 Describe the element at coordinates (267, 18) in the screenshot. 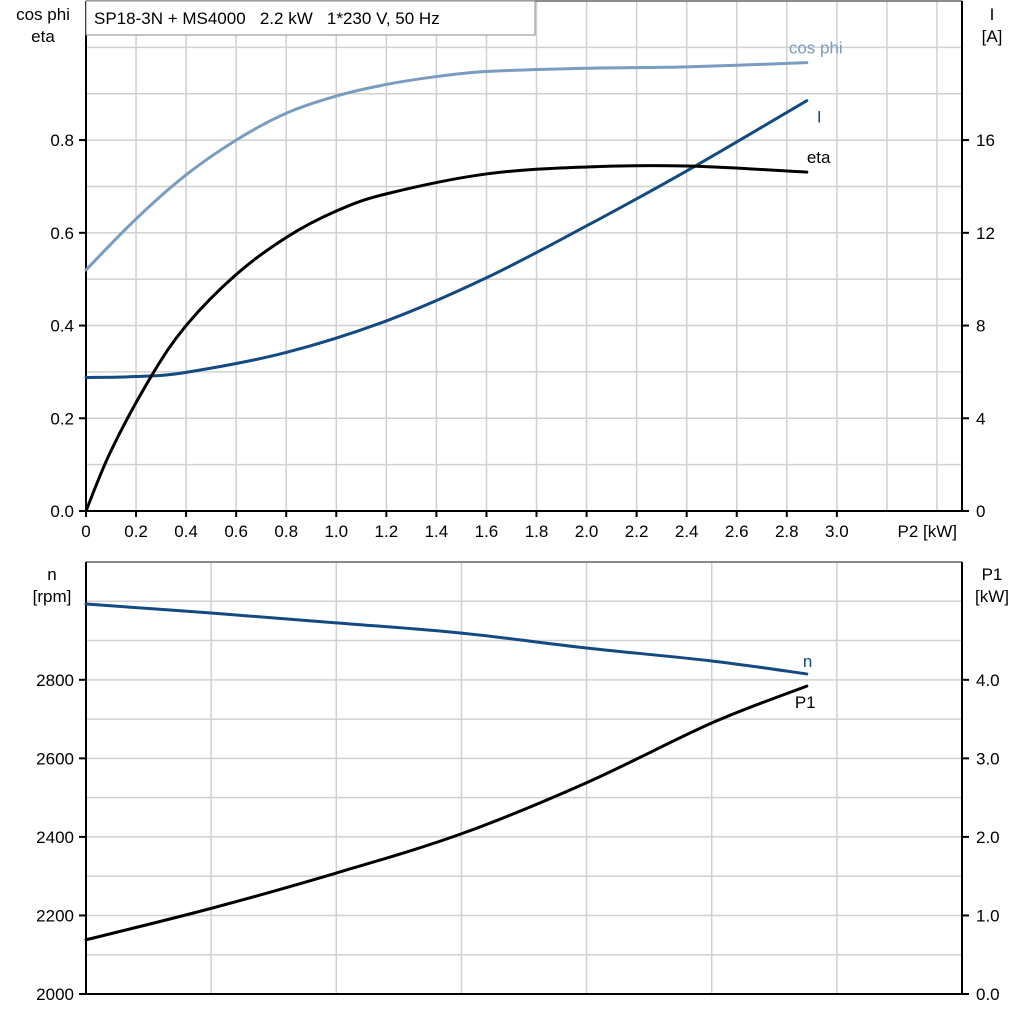

I see `chart-title: SP18-3N + MS4000 2.2 kW 1*230 V, 50 Hz` at that location.